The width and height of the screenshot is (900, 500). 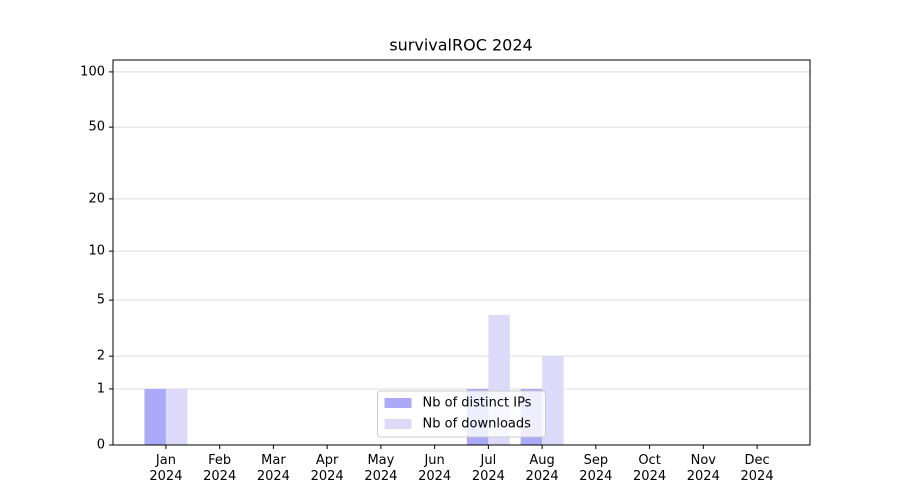 What do you see at coordinates (96, 127) in the screenshot?
I see `y-tick-label: 50` at bounding box center [96, 127].